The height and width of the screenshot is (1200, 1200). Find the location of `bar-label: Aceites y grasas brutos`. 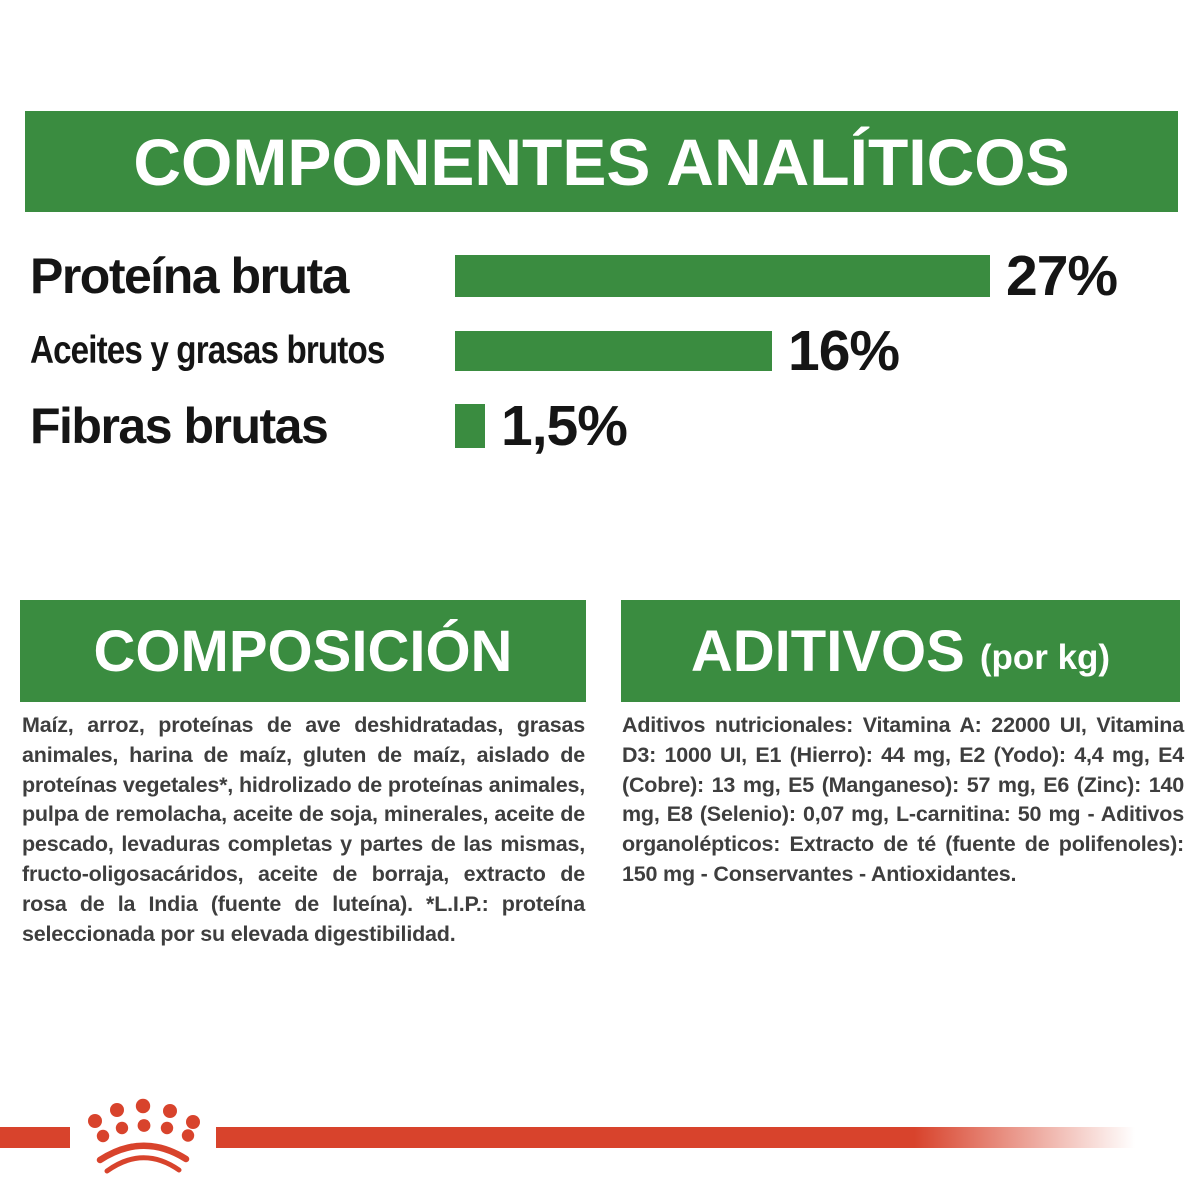

bar-label: Aceites y grasas brutos is located at coordinates (207, 350).